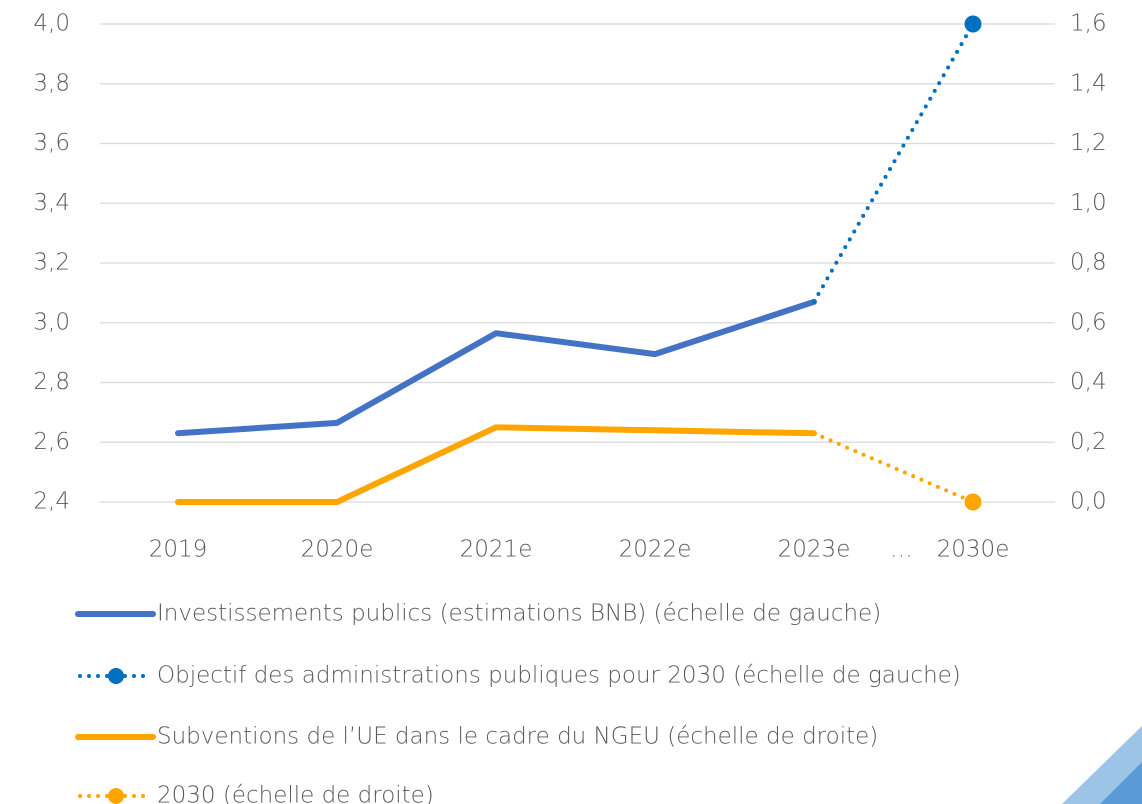 The height and width of the screenshot is (804, 1142). I want to click on y-tick-label: 3,6, so click(51, 143).